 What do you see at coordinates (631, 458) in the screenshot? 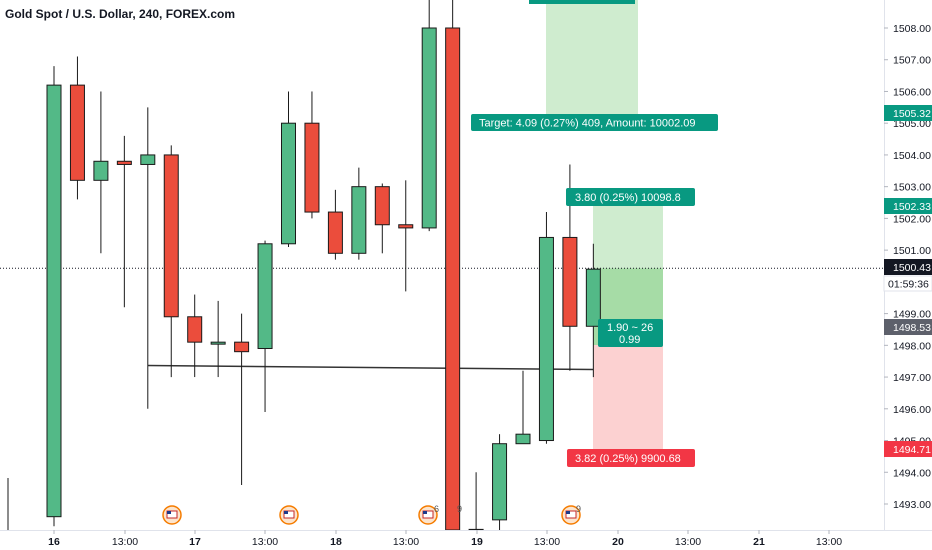
I see `stop-label: 3.82 (0.25%) 9900.68` at bounding box center [631, 458].